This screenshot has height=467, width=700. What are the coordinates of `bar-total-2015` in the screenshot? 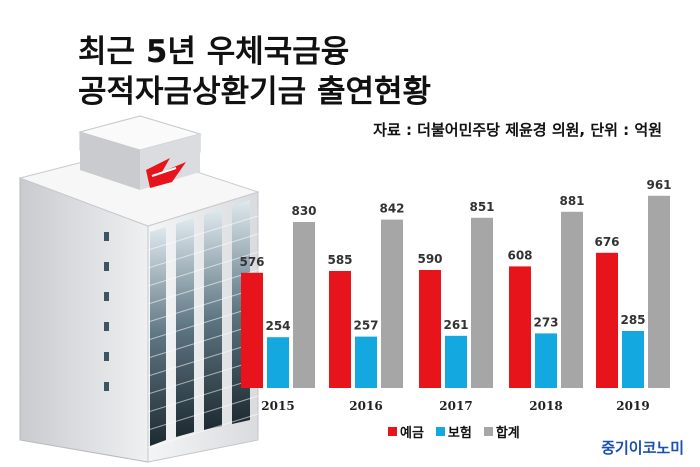 It's located at (304, 305).